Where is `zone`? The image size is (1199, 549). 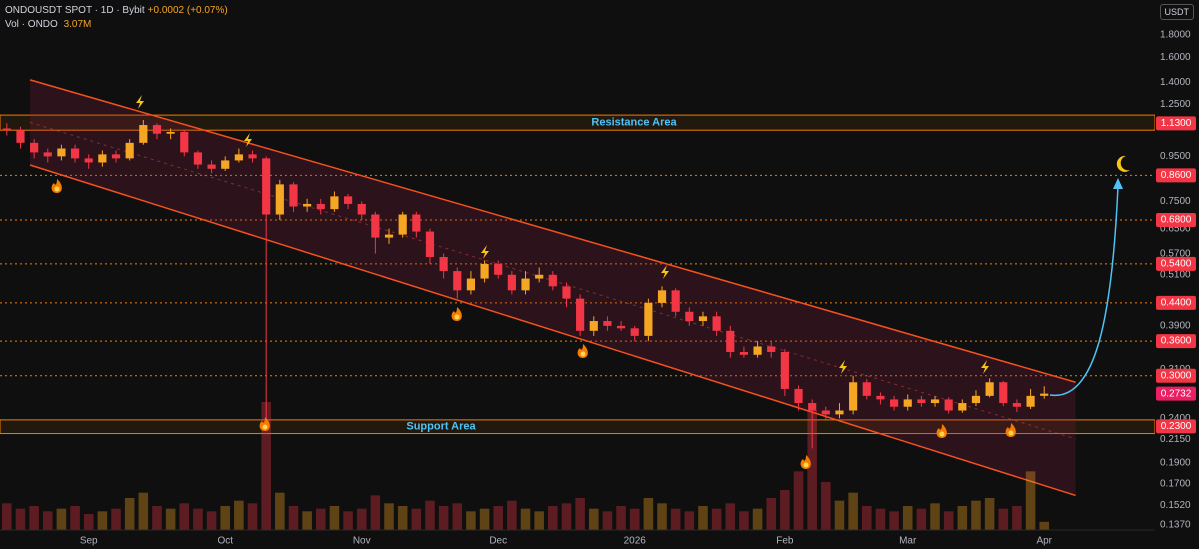
zone is located at coordinates (577, 122).